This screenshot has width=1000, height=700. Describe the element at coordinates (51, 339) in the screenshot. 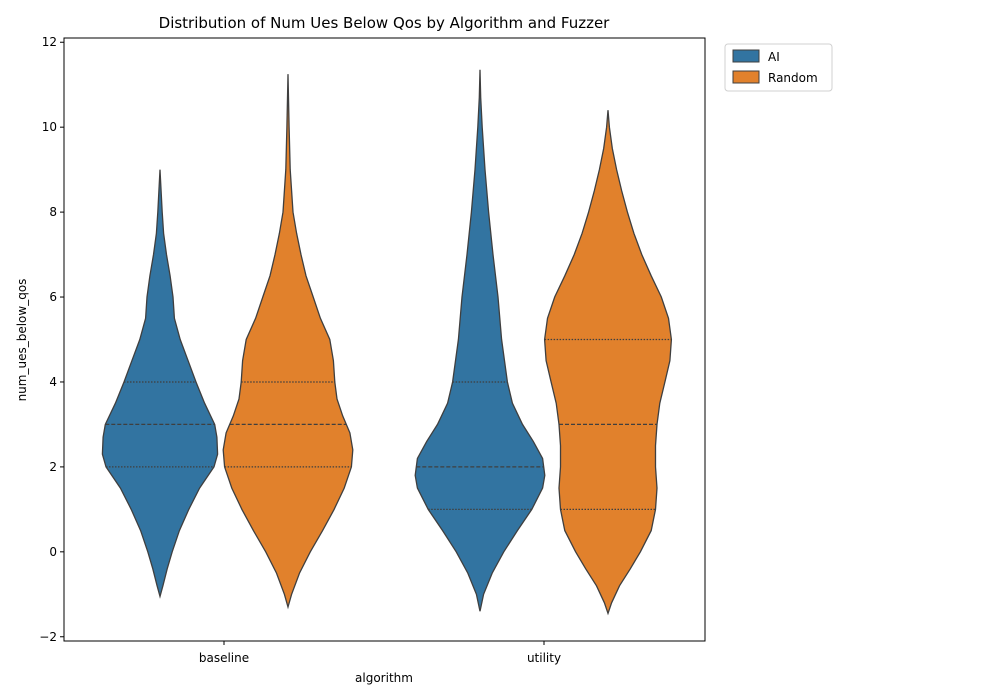

I see `y-axis: −2 0 2 4 6 8 10 12` at that location.